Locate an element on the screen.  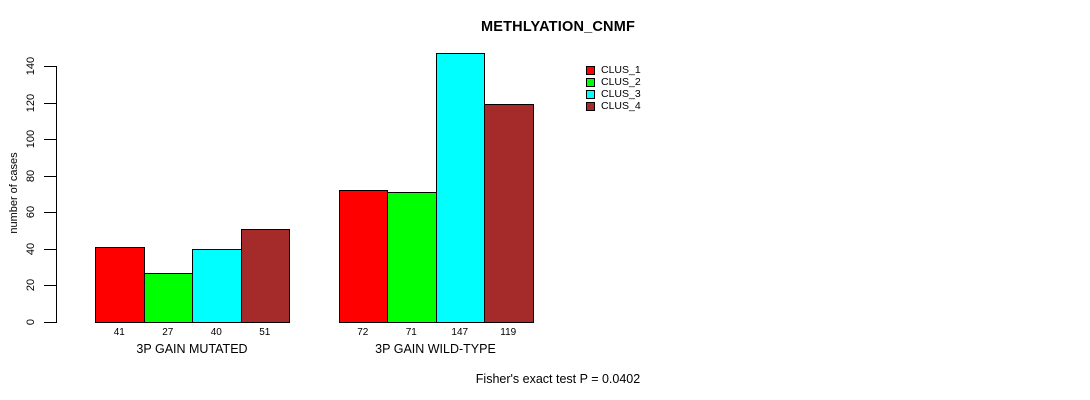
annotation-fishers-test: Fisher's exact test P = 0.0402 is located at coordinates (558, 379).